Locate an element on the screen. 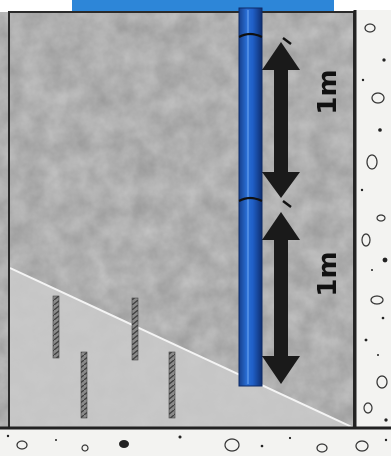 The height and width of the screenshot is (456, 391). pipe-joint-lower is located at coordinates (250, 199).